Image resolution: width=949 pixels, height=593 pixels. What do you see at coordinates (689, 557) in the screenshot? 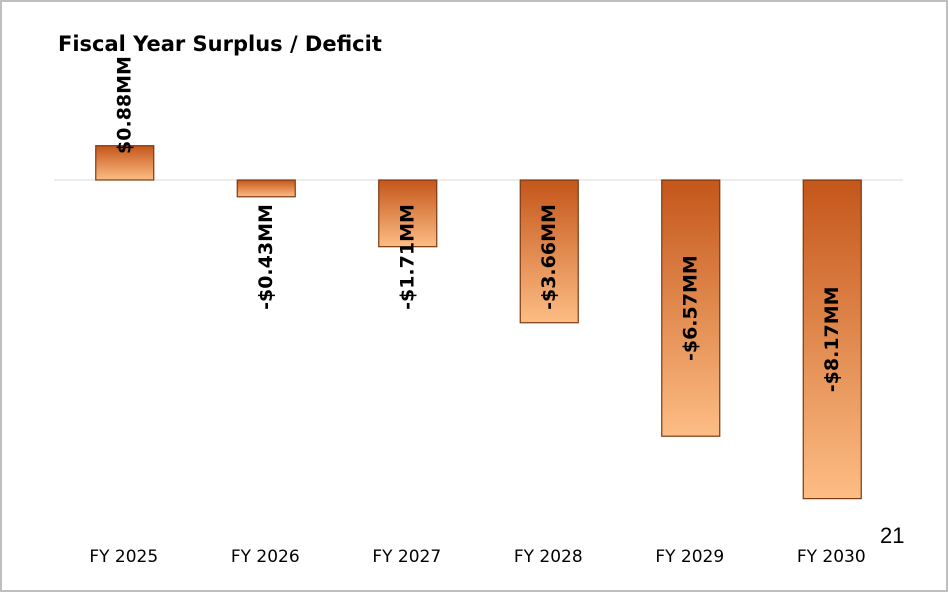
I see `x-tick-label: FY 2029` at bounding box center [689, 557].